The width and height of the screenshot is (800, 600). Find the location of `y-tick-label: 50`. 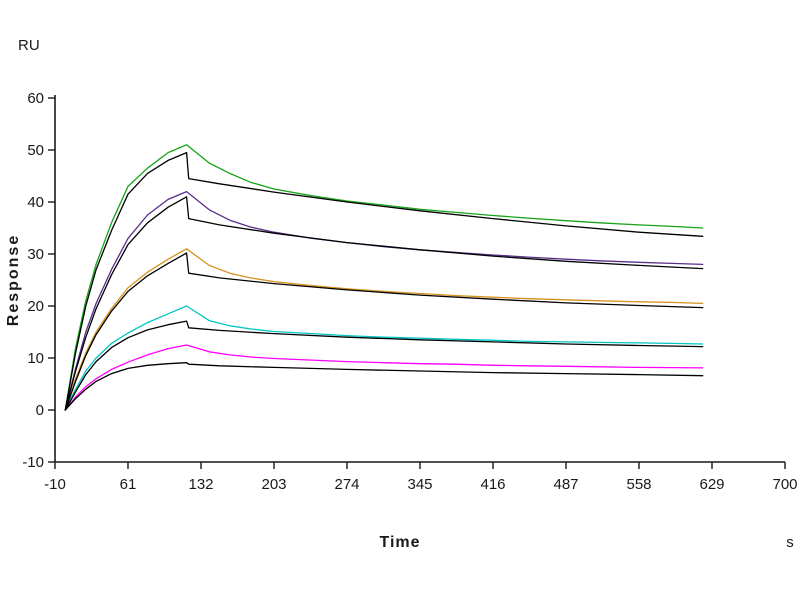

y-tick-label: 50 is located at coordinates (35, 150).